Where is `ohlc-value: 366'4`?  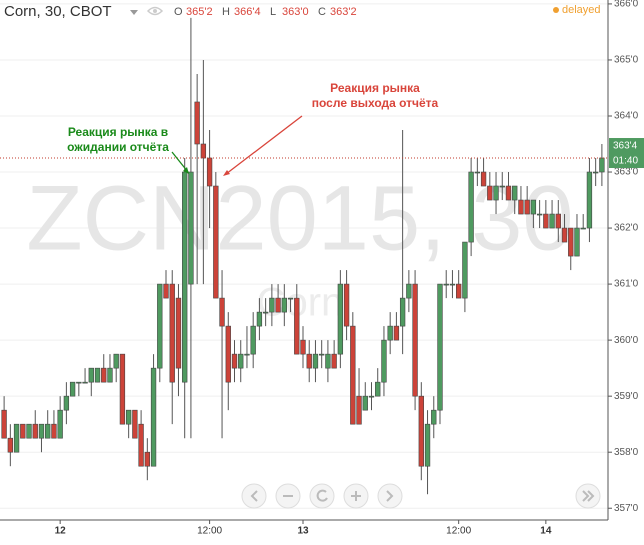 ohlc-value: 366'4 is located at coordinates (247, 12).